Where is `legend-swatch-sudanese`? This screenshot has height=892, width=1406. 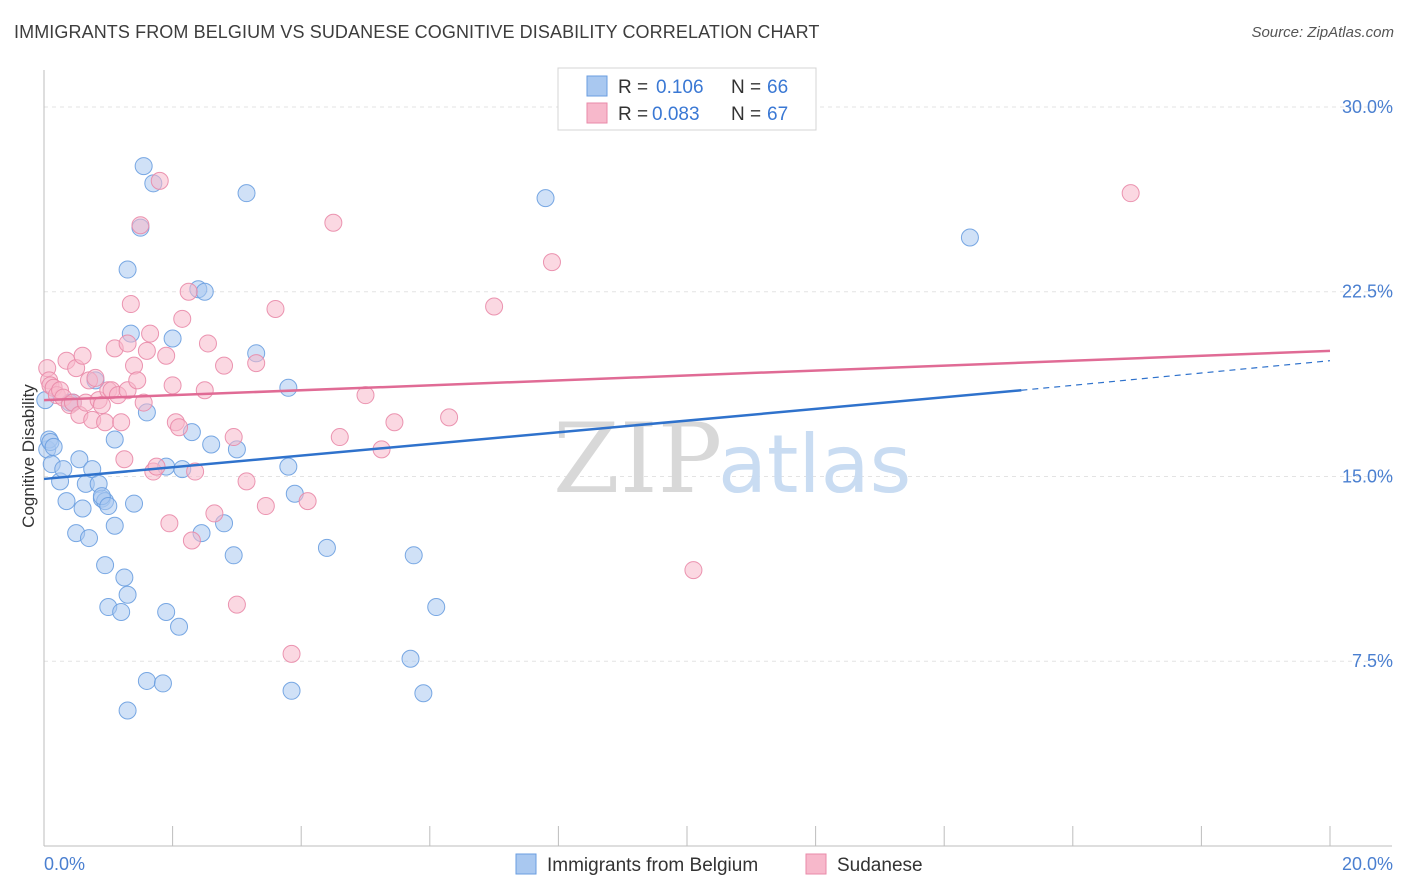 legend-swatch-sudanese is located at coordinates (597, 113).